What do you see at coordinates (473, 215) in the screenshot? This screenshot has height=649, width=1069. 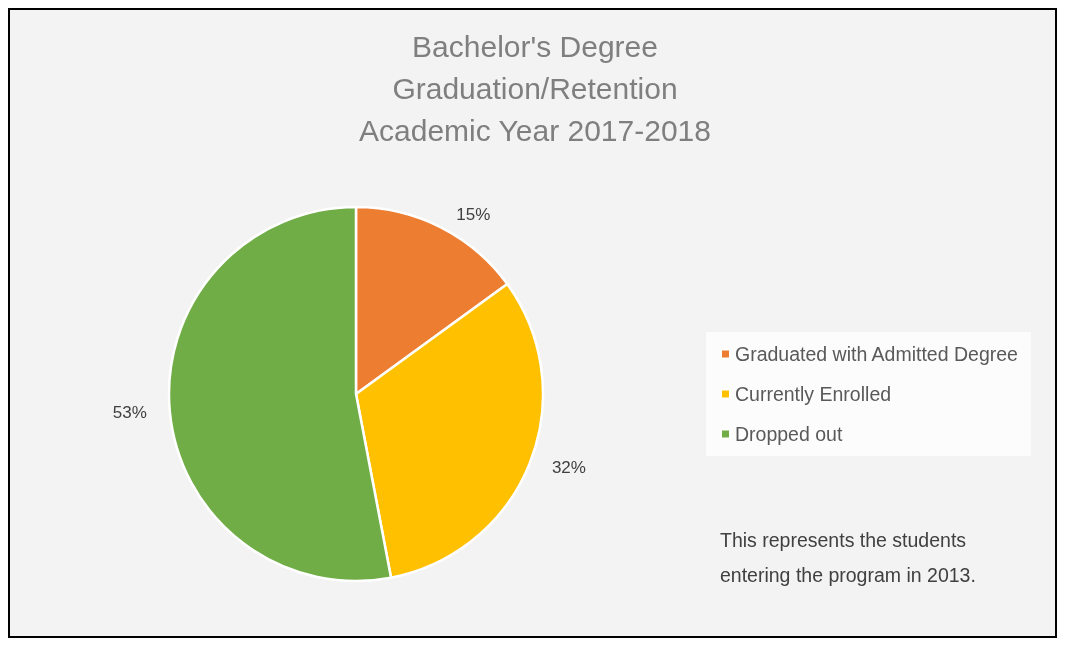 I see `data-label: 15%` at bounding box center [473, 215].